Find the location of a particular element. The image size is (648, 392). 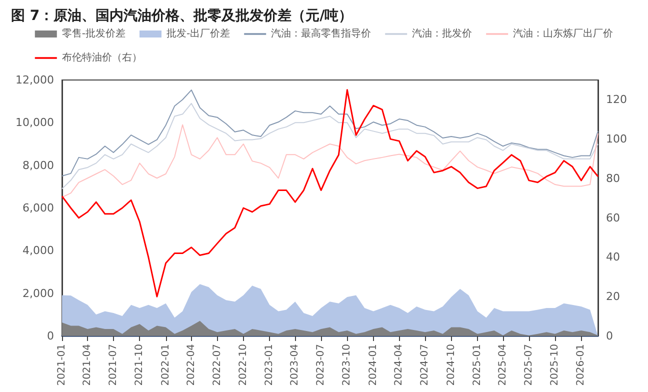

x-tick-label: 2022-04 is located at coordinates (191, 365).